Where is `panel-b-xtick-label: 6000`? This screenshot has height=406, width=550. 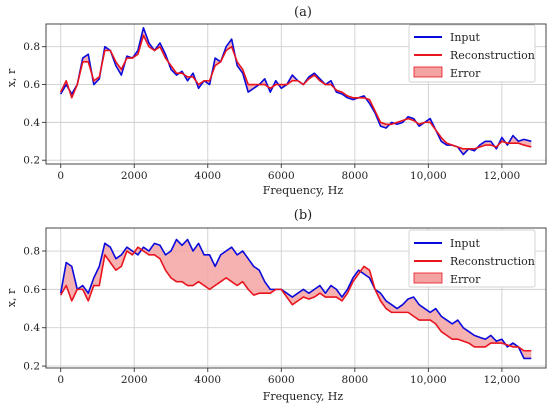 panel-b-xtick-label: 6000 is located at coordinates (281, 380).